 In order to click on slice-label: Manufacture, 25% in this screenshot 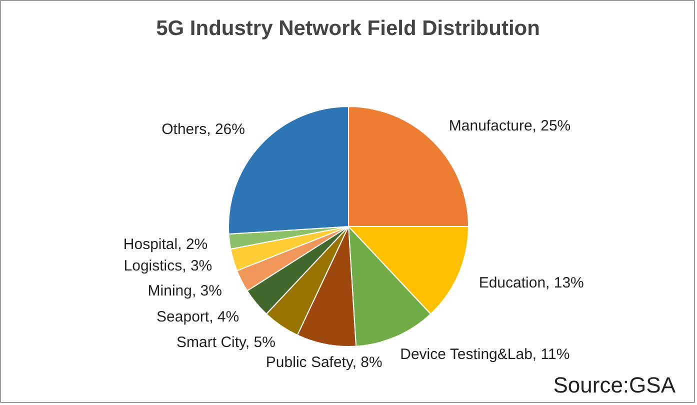, I will do `click(509, 126)`.